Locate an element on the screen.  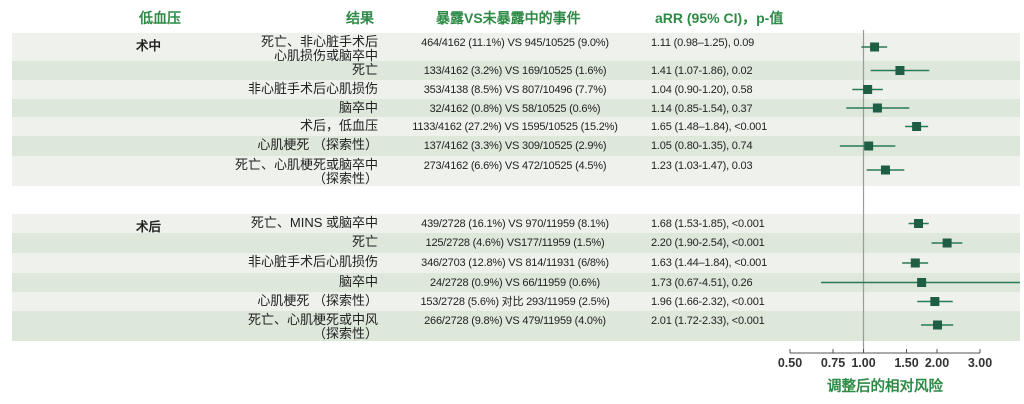
arr-value: 1.65 (1.48–1.84), <0.001 is located at coordinates (709, 127).